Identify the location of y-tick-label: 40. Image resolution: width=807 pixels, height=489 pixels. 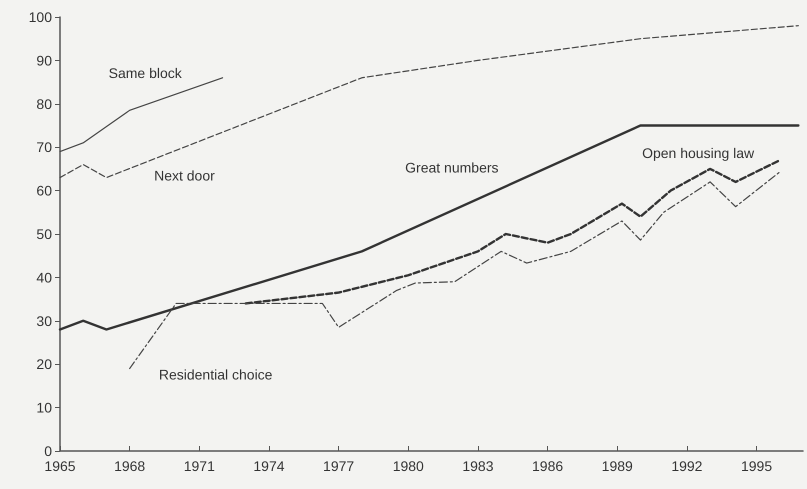
(44, 277).